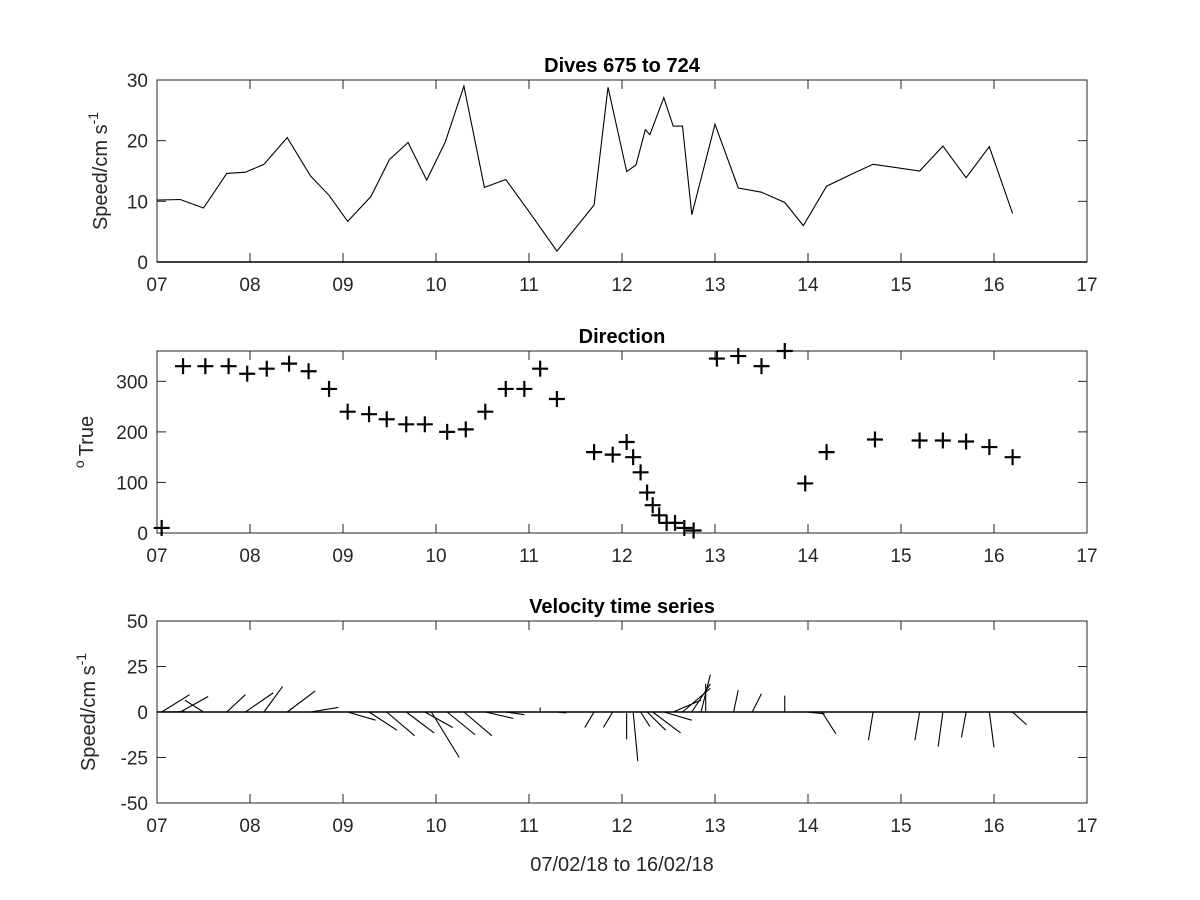  I want to click on y-tick-label: 20, so click(137, 142).